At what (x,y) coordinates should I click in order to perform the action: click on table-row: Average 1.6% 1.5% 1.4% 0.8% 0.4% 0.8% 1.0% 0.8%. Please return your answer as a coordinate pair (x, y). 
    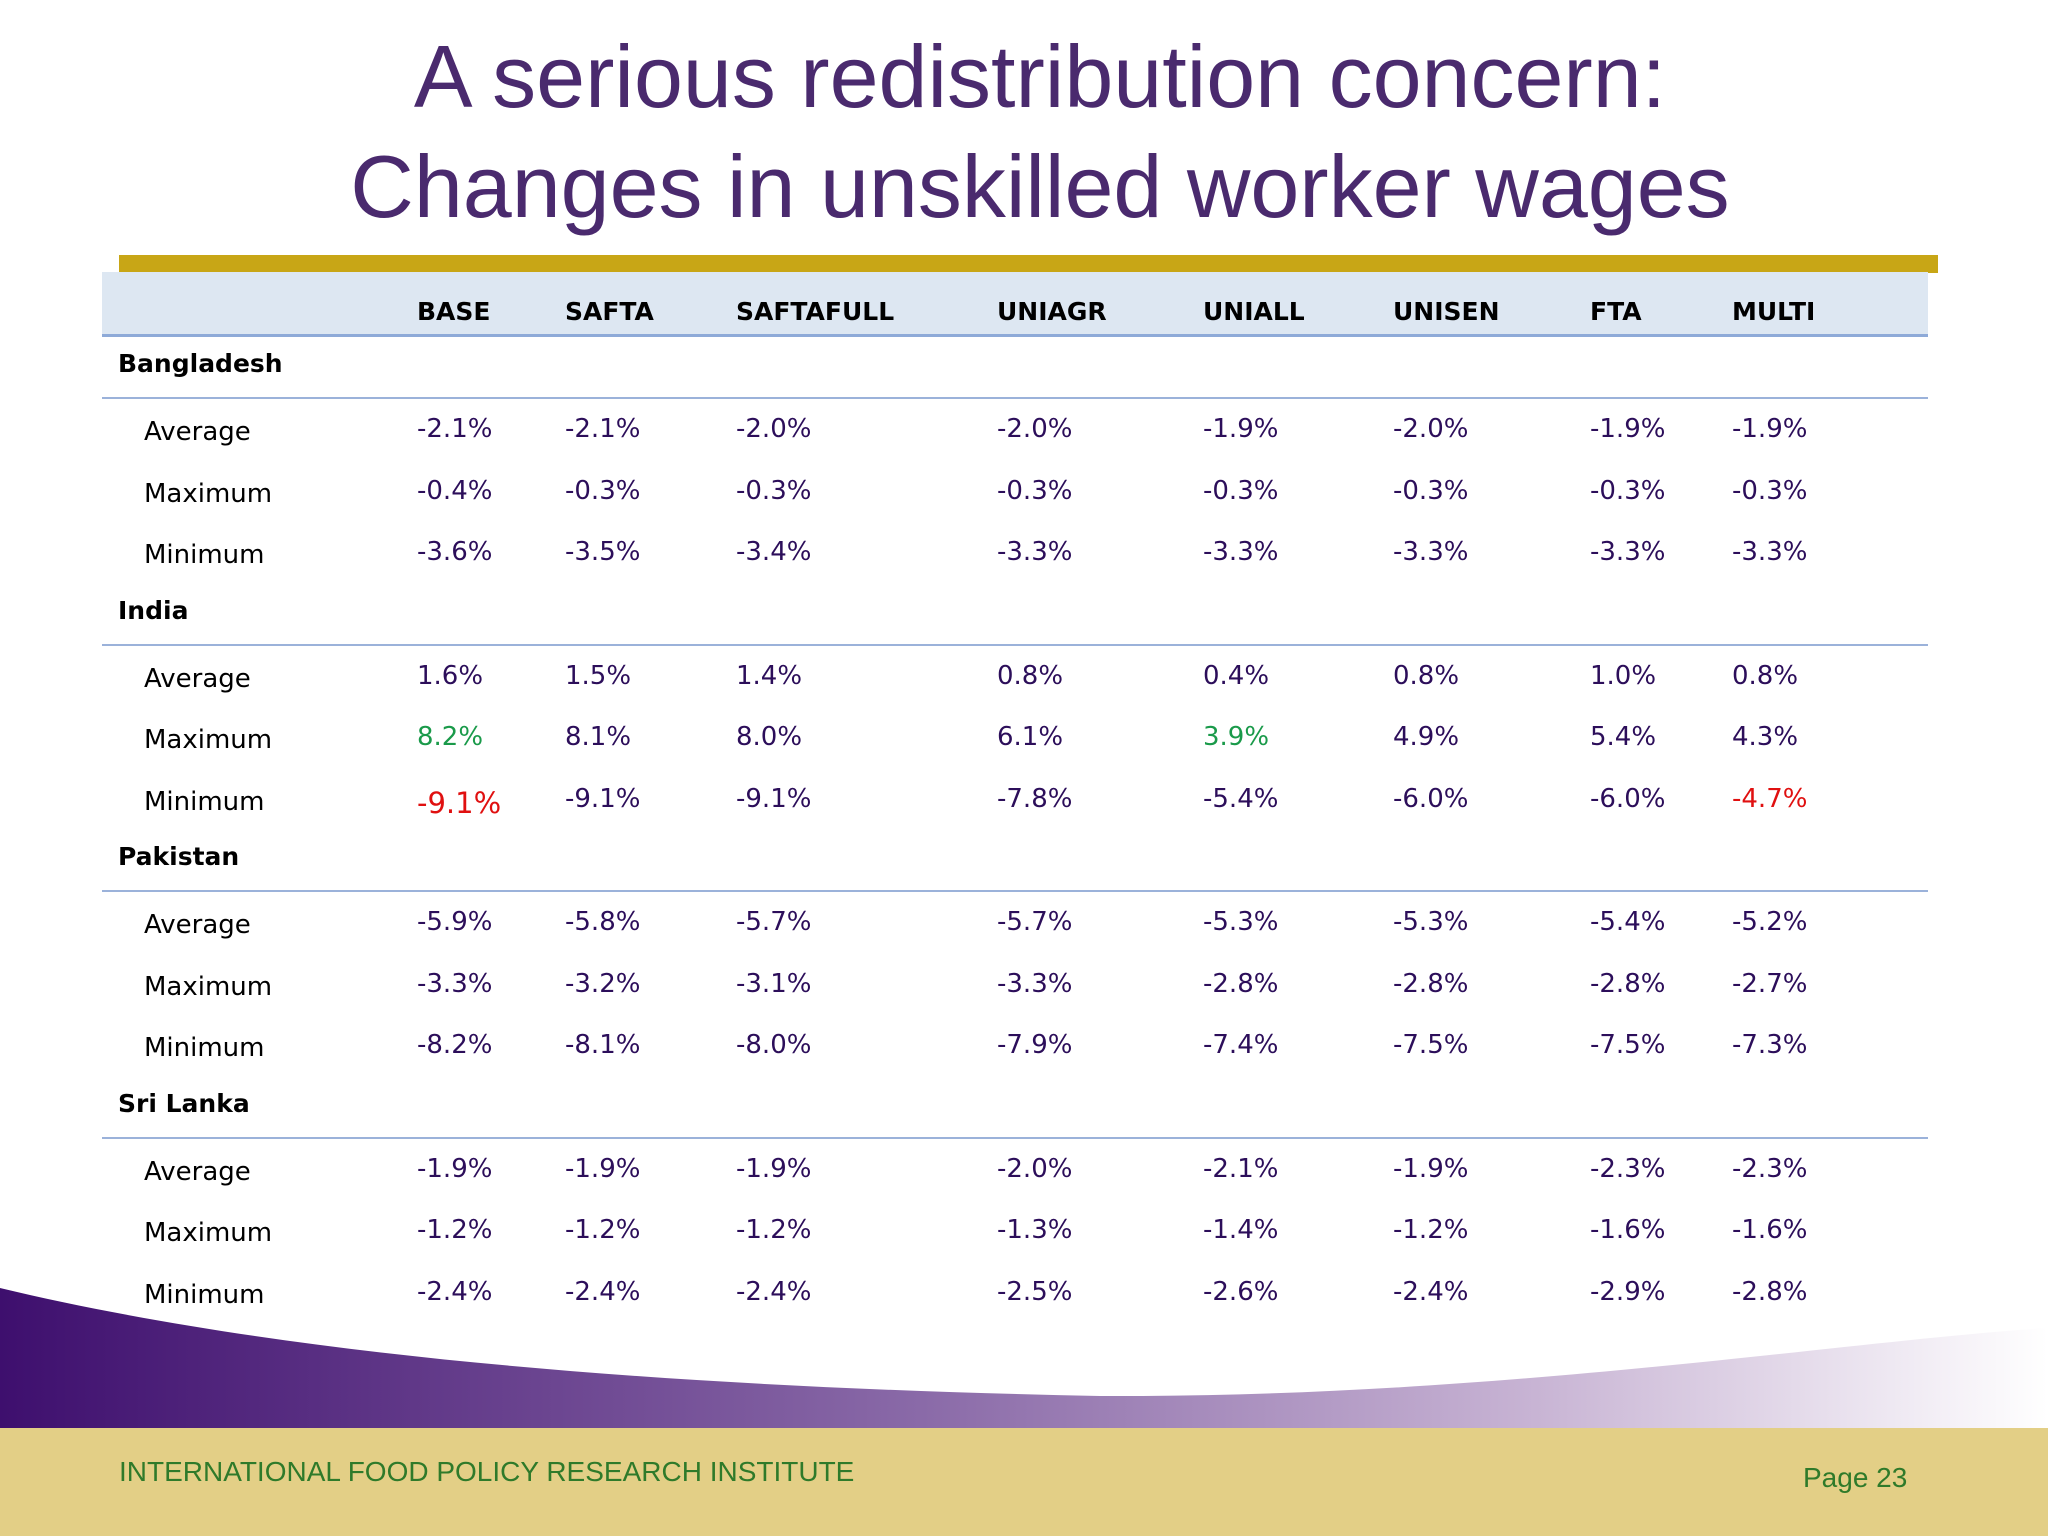
    Looking at the image, I should click on (1015, 677).